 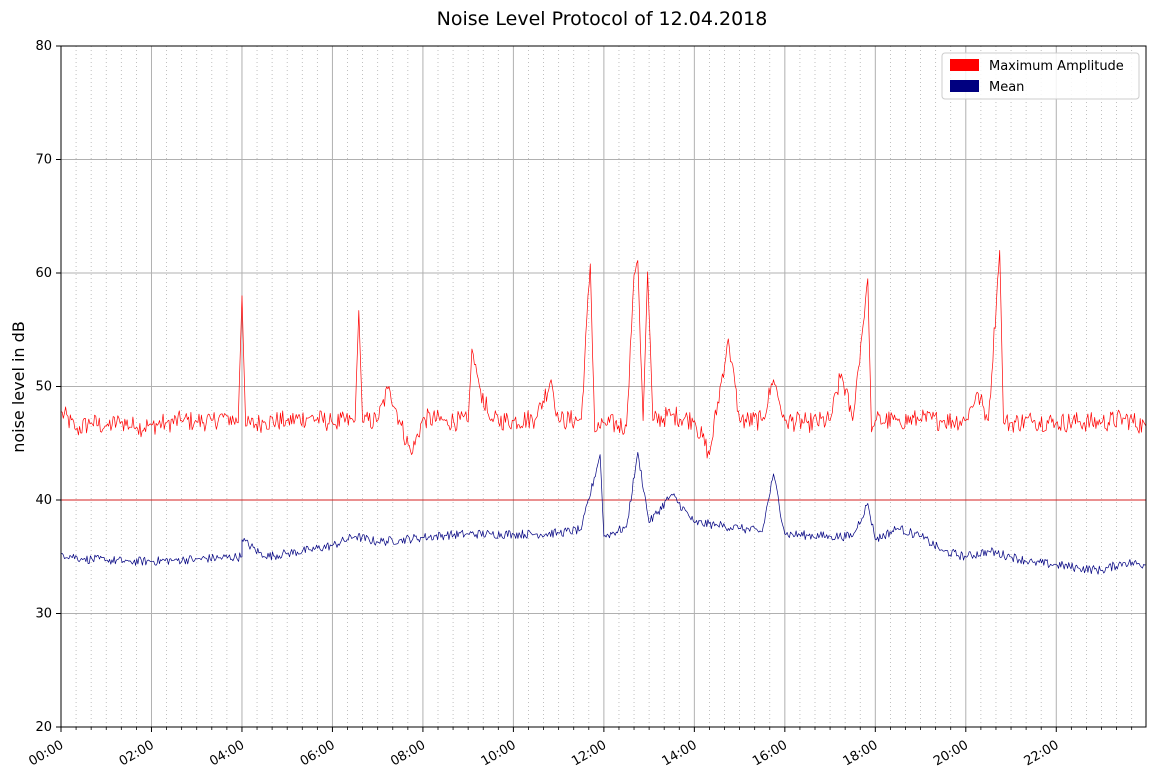 I want to click on y-tick-label: 40, so click(x=43, y=500).